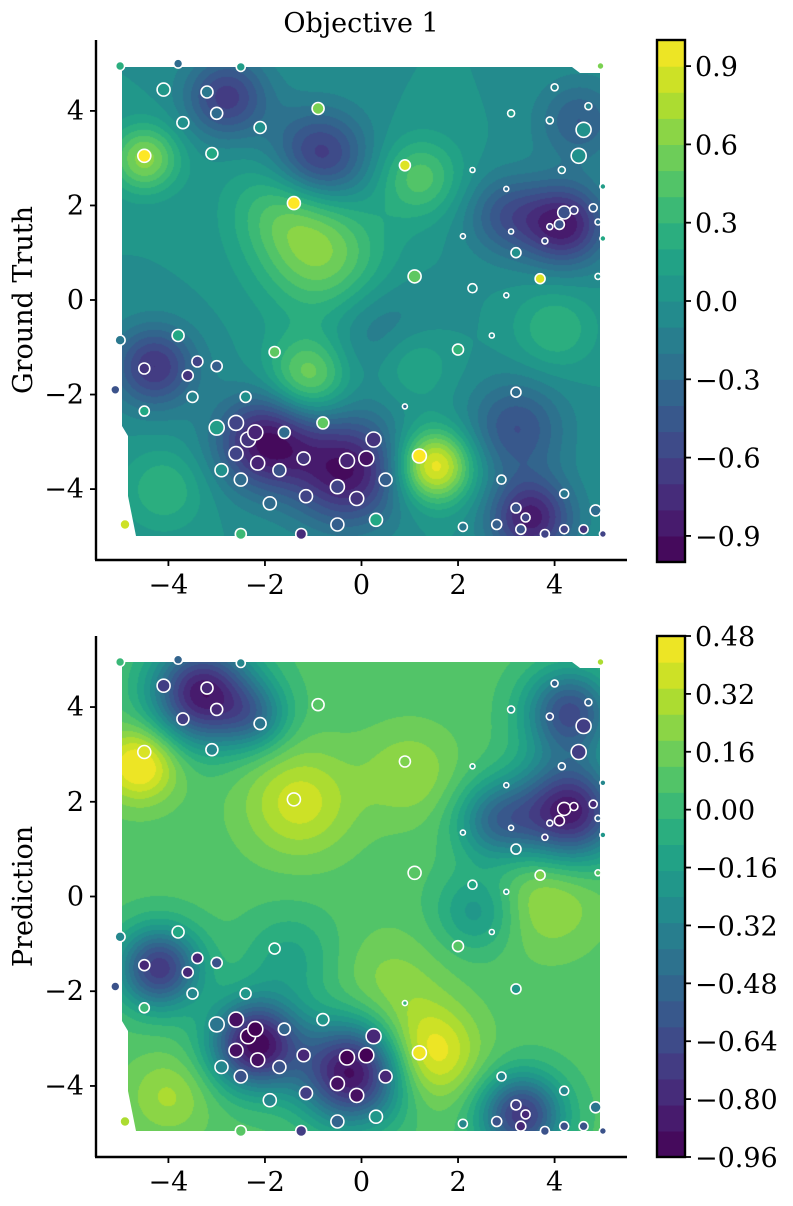  I want to click on colorbar-tick-label: −0.64, so click(736, 1042).